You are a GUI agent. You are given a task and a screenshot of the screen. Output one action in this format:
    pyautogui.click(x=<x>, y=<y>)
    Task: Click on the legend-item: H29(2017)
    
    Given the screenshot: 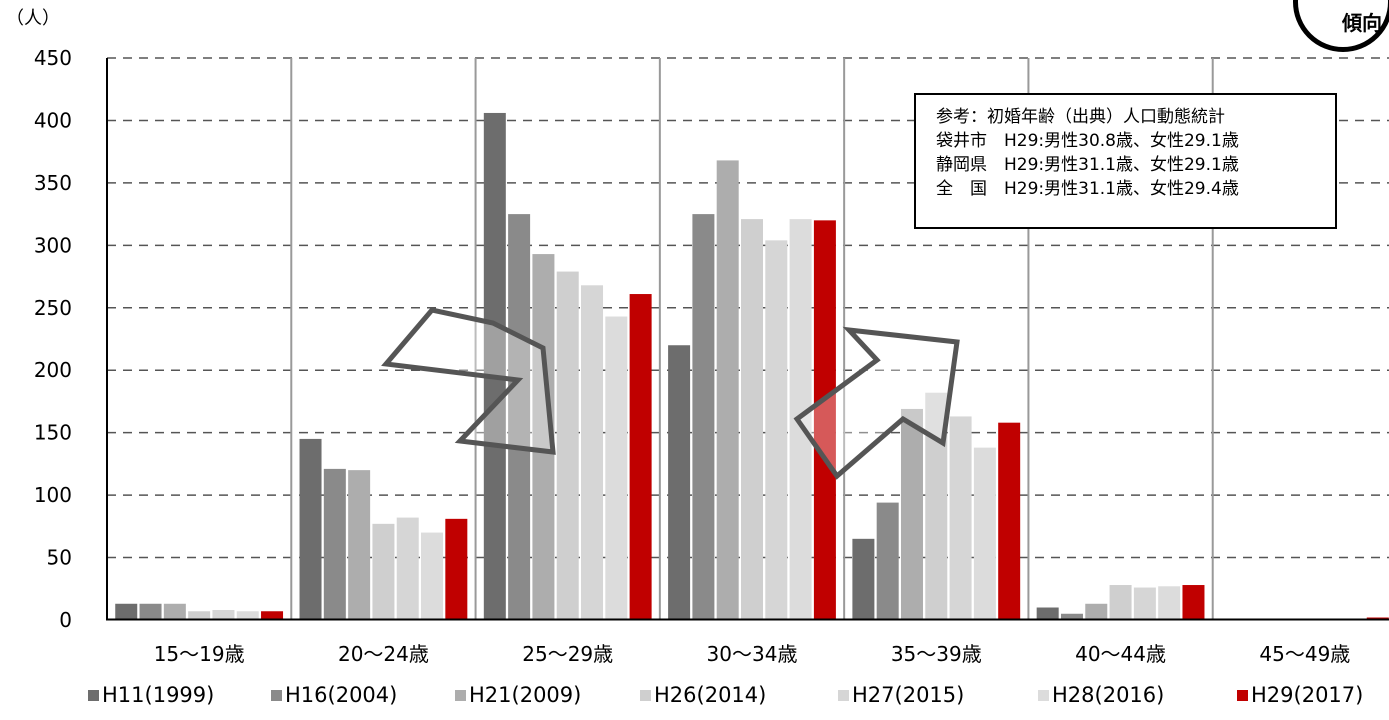 What is the action you would take?
    pyautogui.click(x=1300, y=695)
    